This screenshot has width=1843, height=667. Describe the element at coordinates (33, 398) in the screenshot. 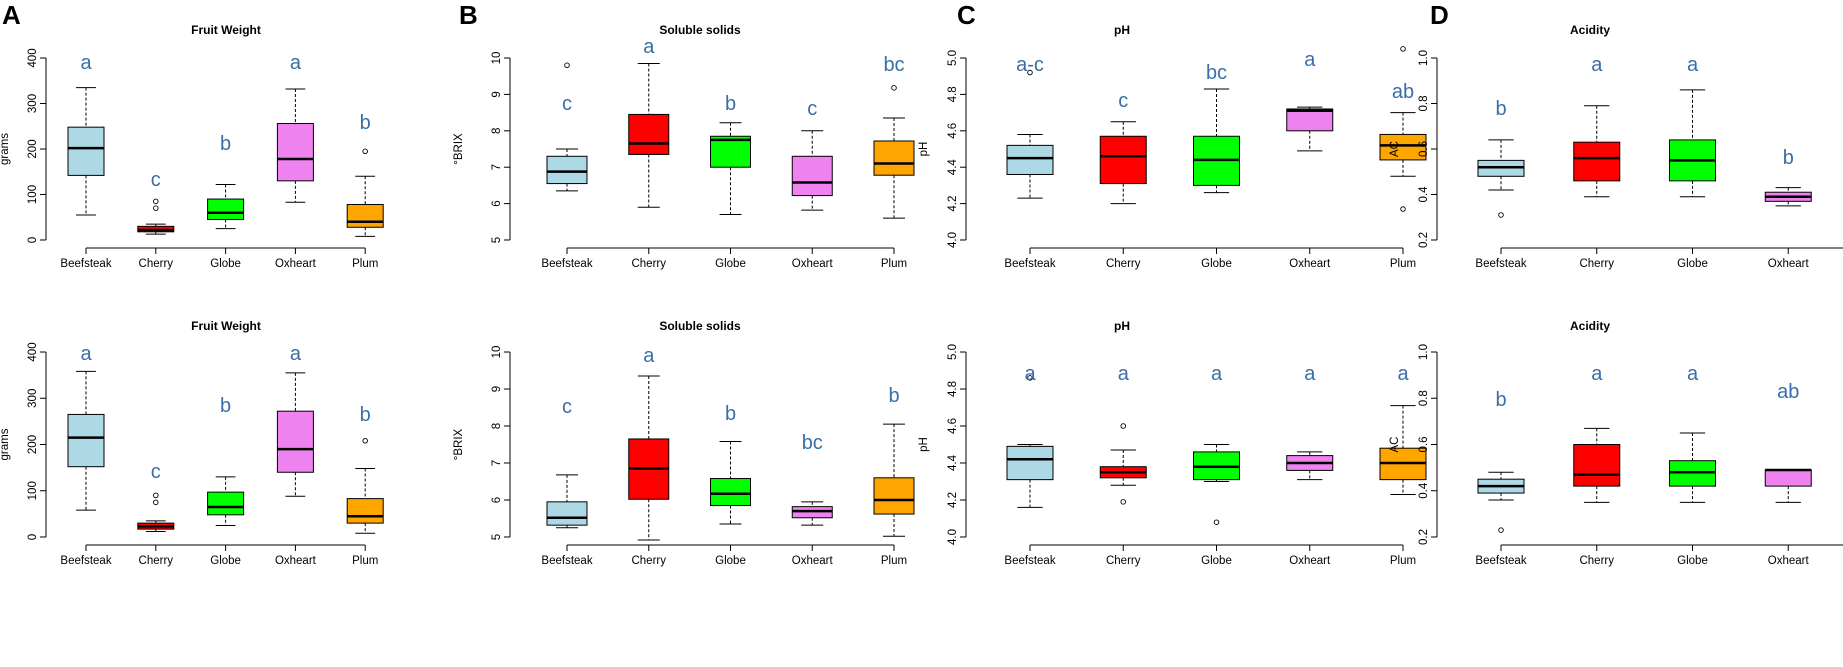

I see `y-tick-label: 300` at that location.